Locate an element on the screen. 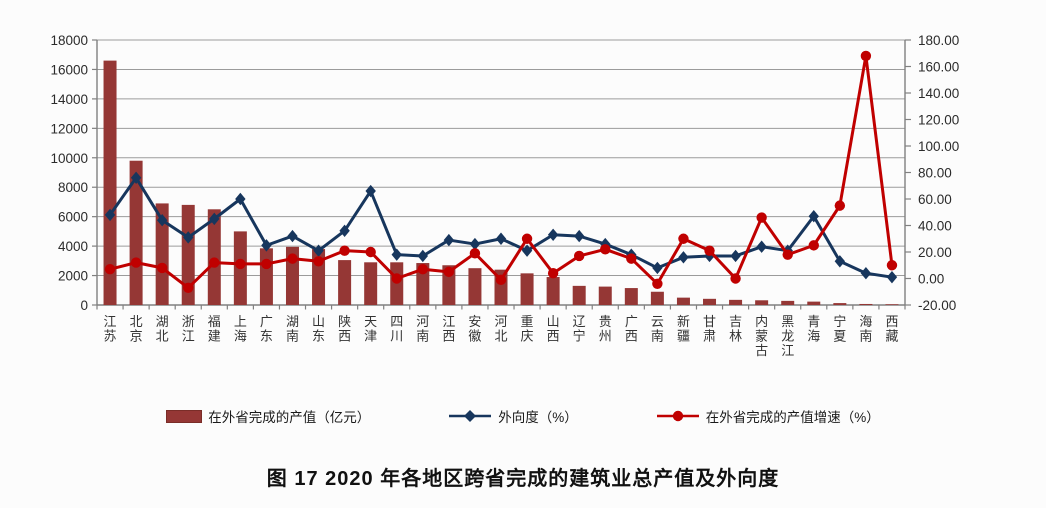  right-axis-tick-label: 80.00 is located at coordinates (935, 173).